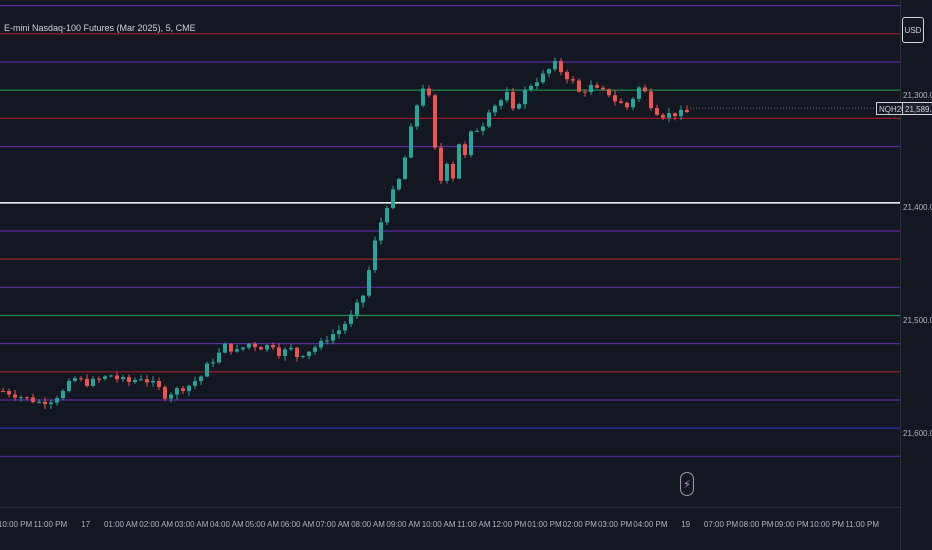  What do you see at coordinates (791, 524) in the screenshot?
I see `time-axis-label: 09:00 PM` at bounding box center [791, 524].